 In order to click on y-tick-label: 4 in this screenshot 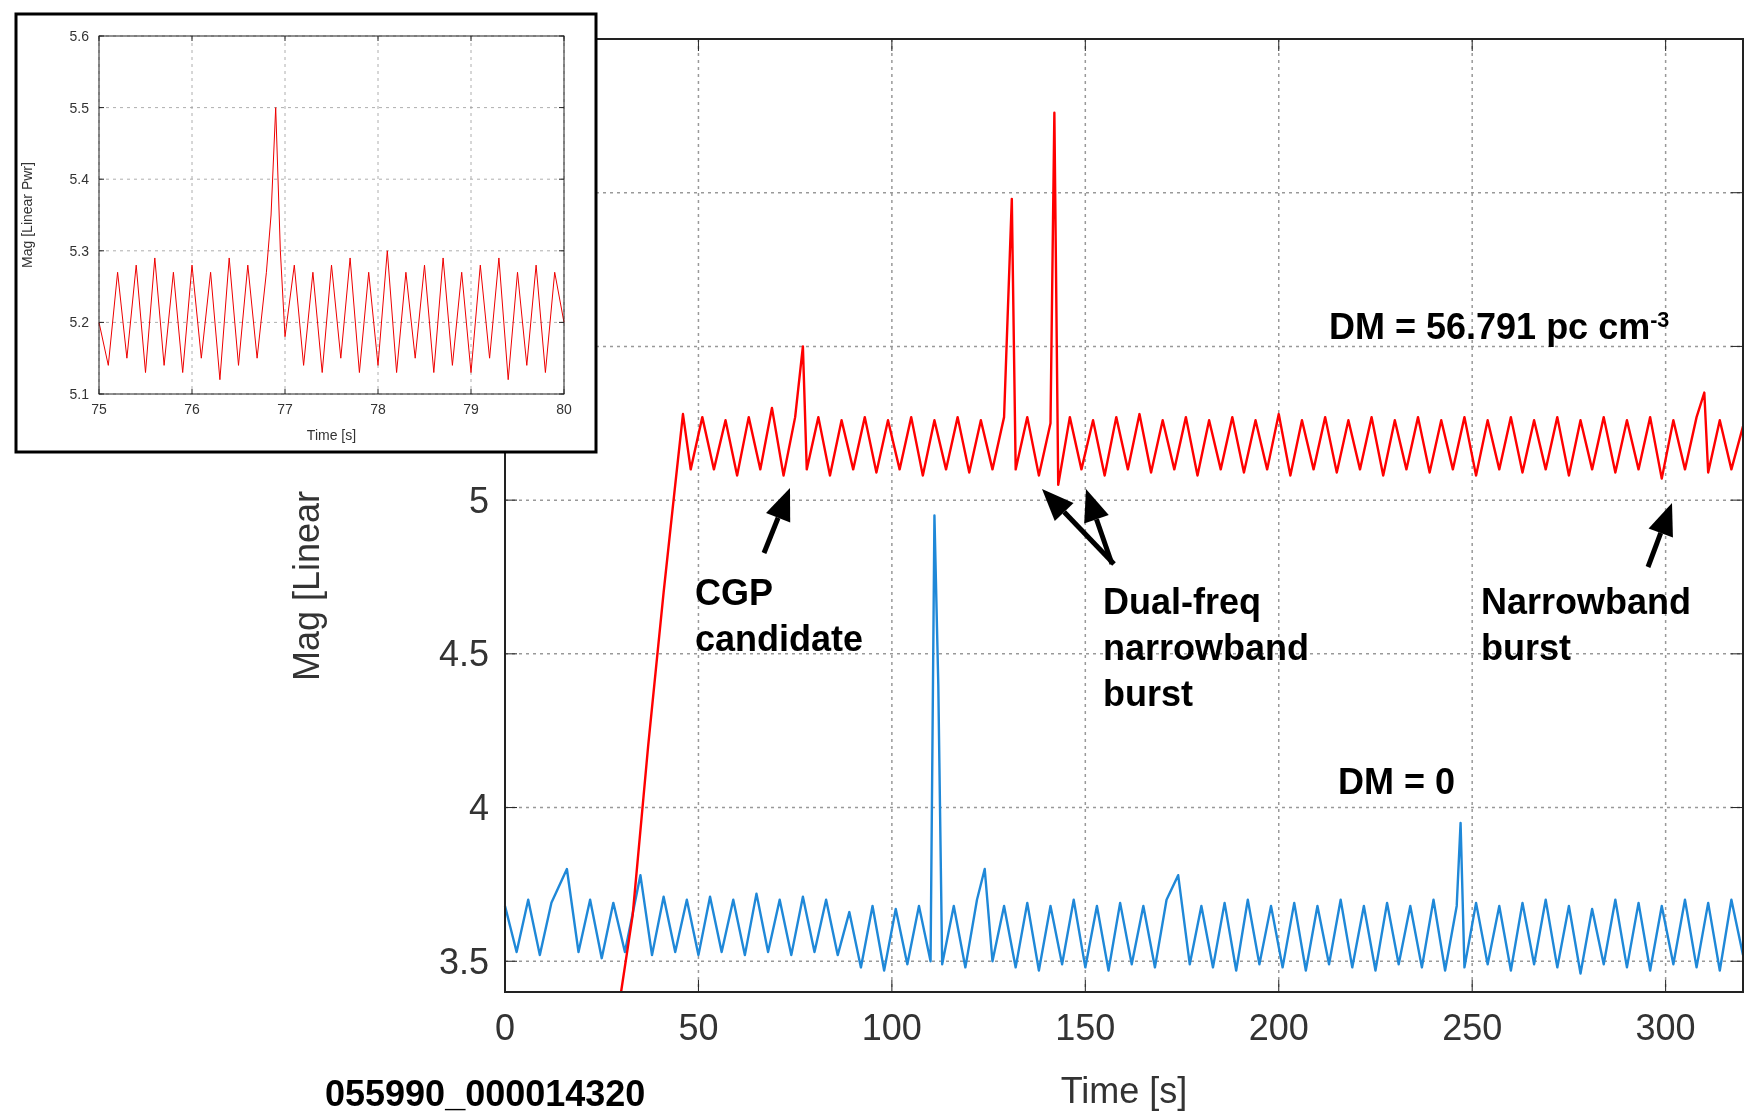, I will do `click(478, 808)`.